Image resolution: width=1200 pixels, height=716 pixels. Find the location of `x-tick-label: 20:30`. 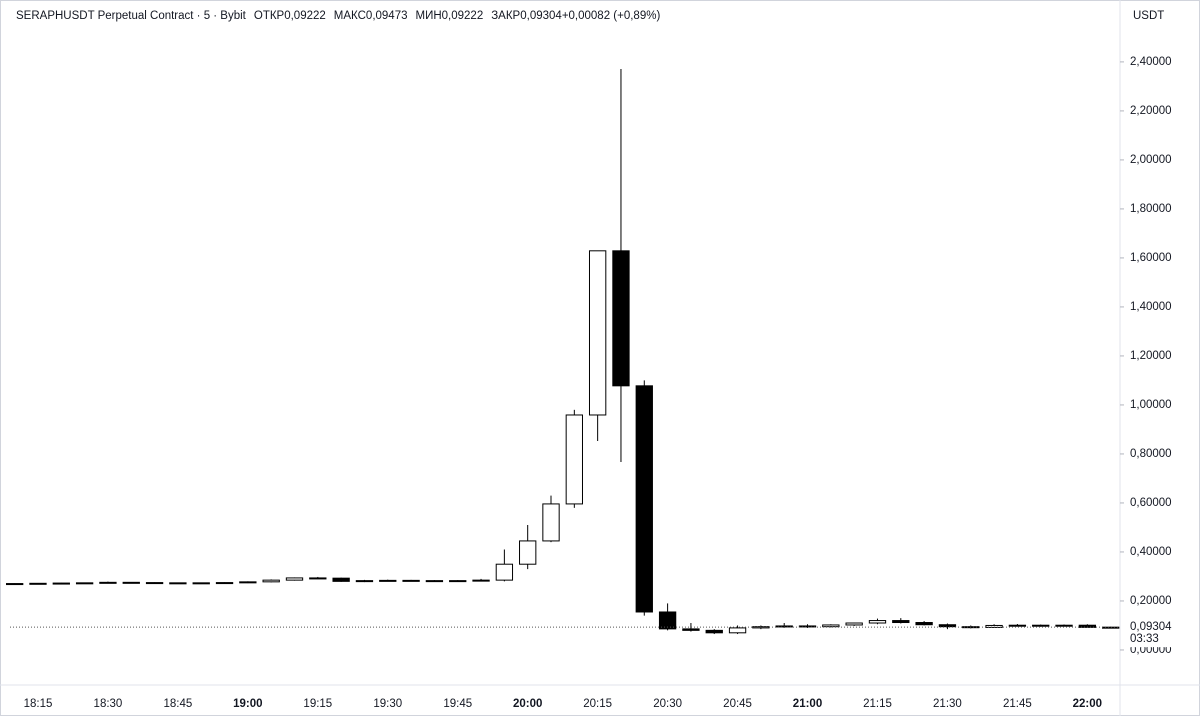

x-tick-label: 20:30 is located at coordinates (667, 704).